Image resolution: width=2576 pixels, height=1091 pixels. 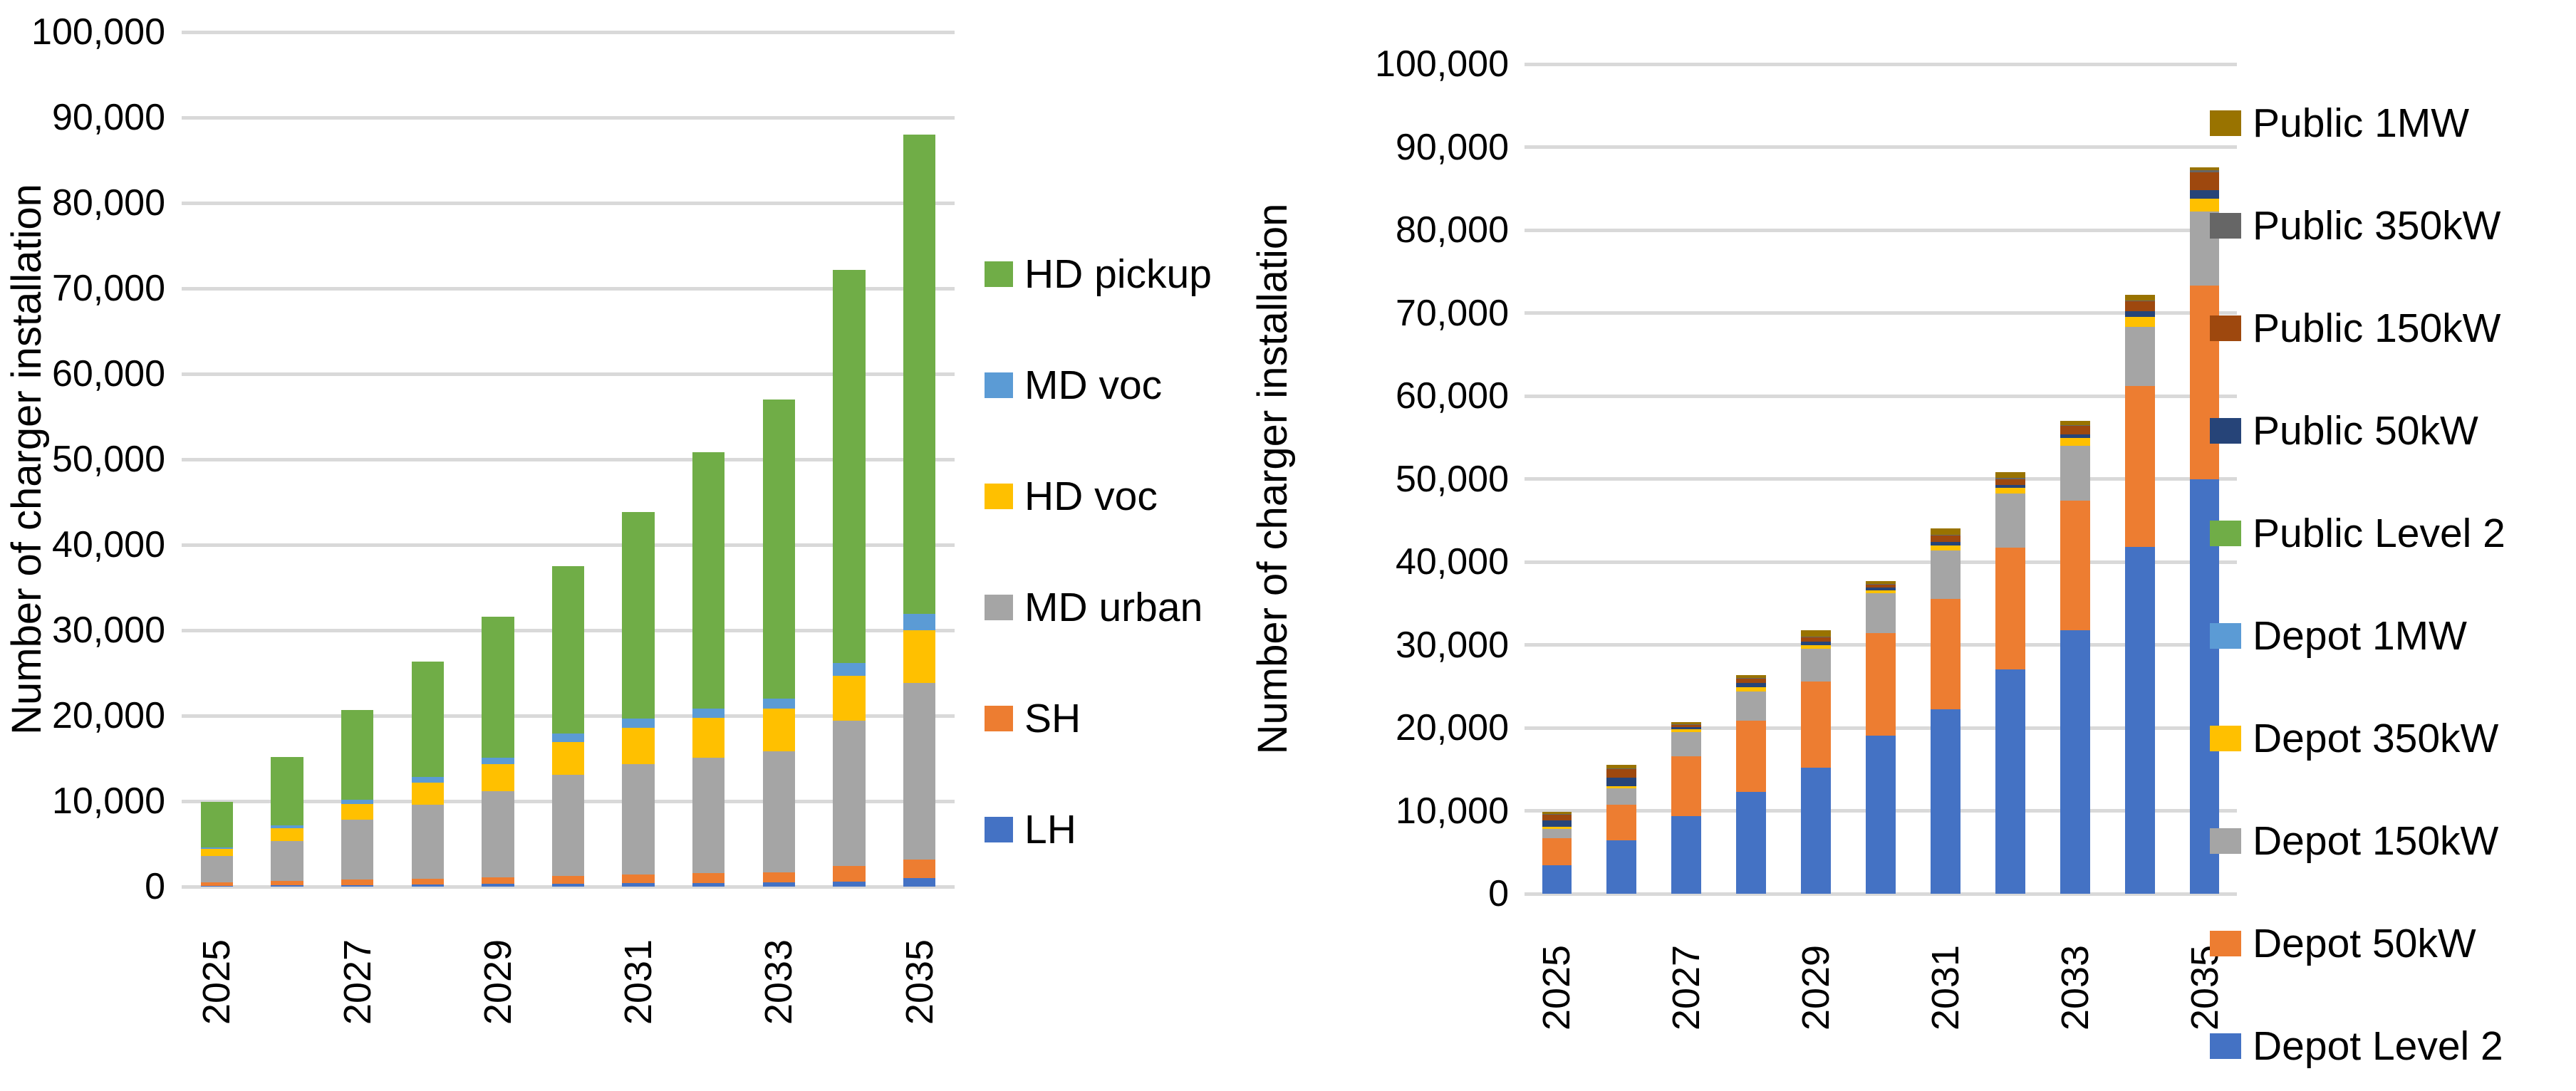 What do you see at coordinates (2225, 841) in the screenshot?
I see `legend-swatch-depot-150kw` at bounding box center [2225, 841].